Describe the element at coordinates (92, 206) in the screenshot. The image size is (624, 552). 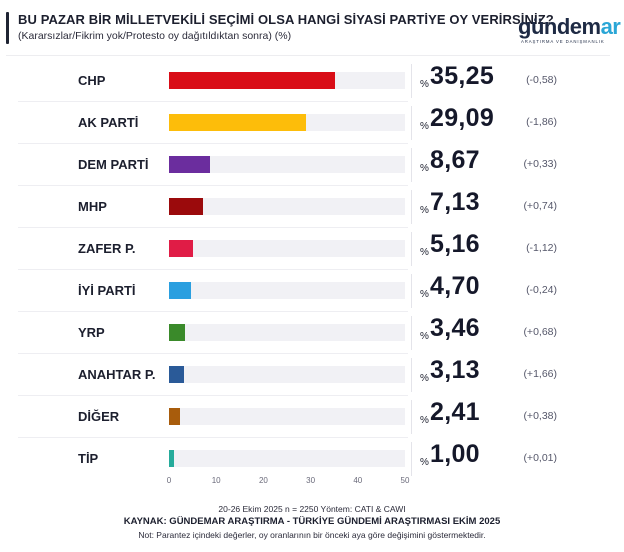
I see `party-label: MHP` at that location.